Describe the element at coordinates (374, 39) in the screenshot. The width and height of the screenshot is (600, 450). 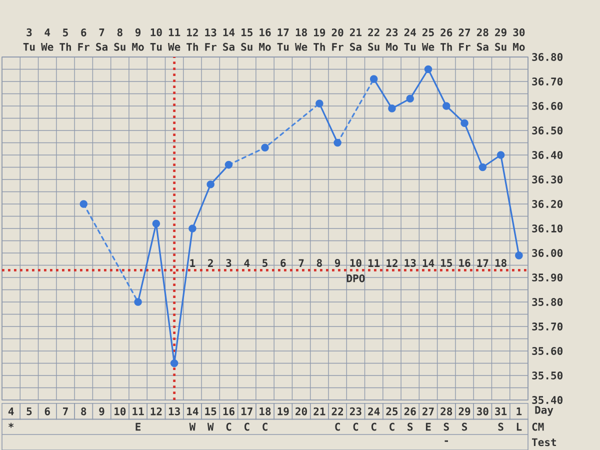
I see `x2-tick-label: 22 Su` at that location.